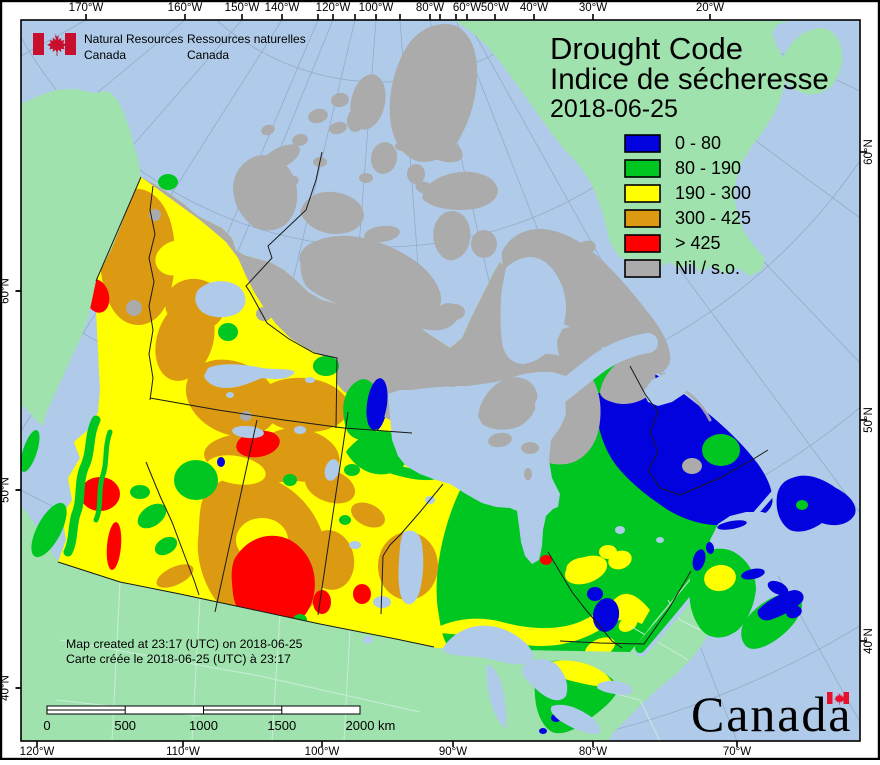 Image resolution: width=880 pixels, height=765 pixels. Describe the element at coordinates (282, 8) in the screenshot. I see `svg-text: 140°W` at that location.